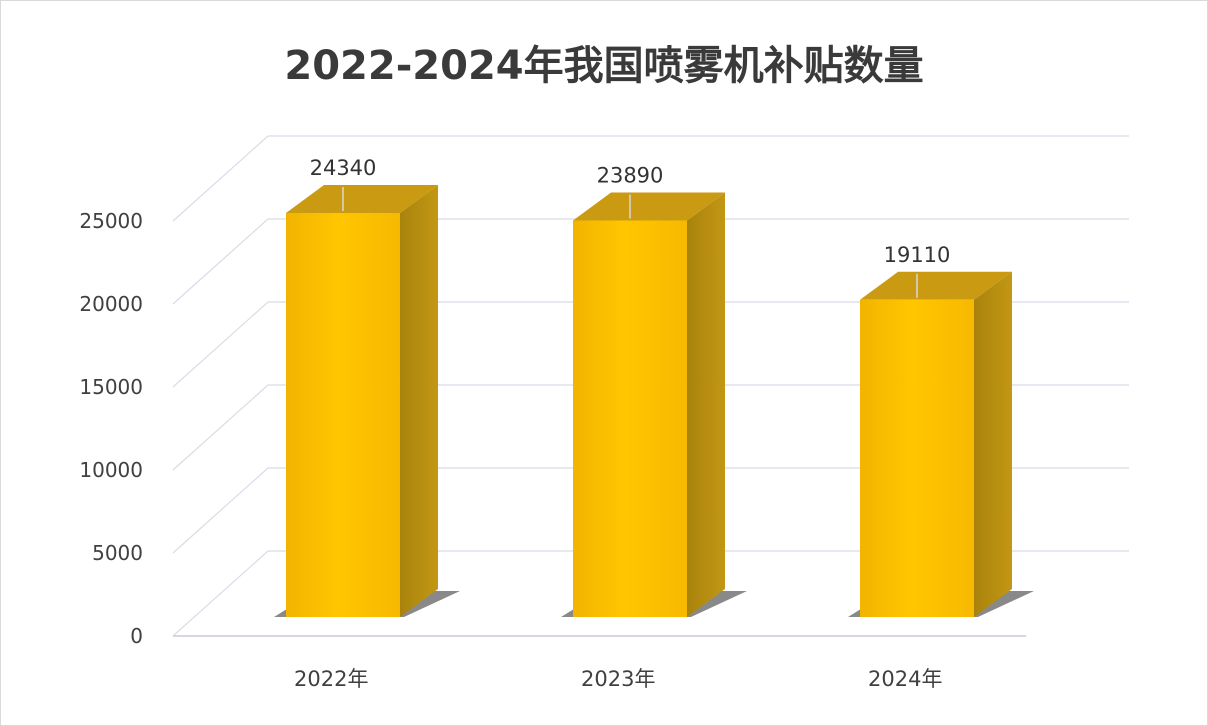 The image size is (1208, 726). I want to click on x-tick-label: 2024年, so click(905, 679).